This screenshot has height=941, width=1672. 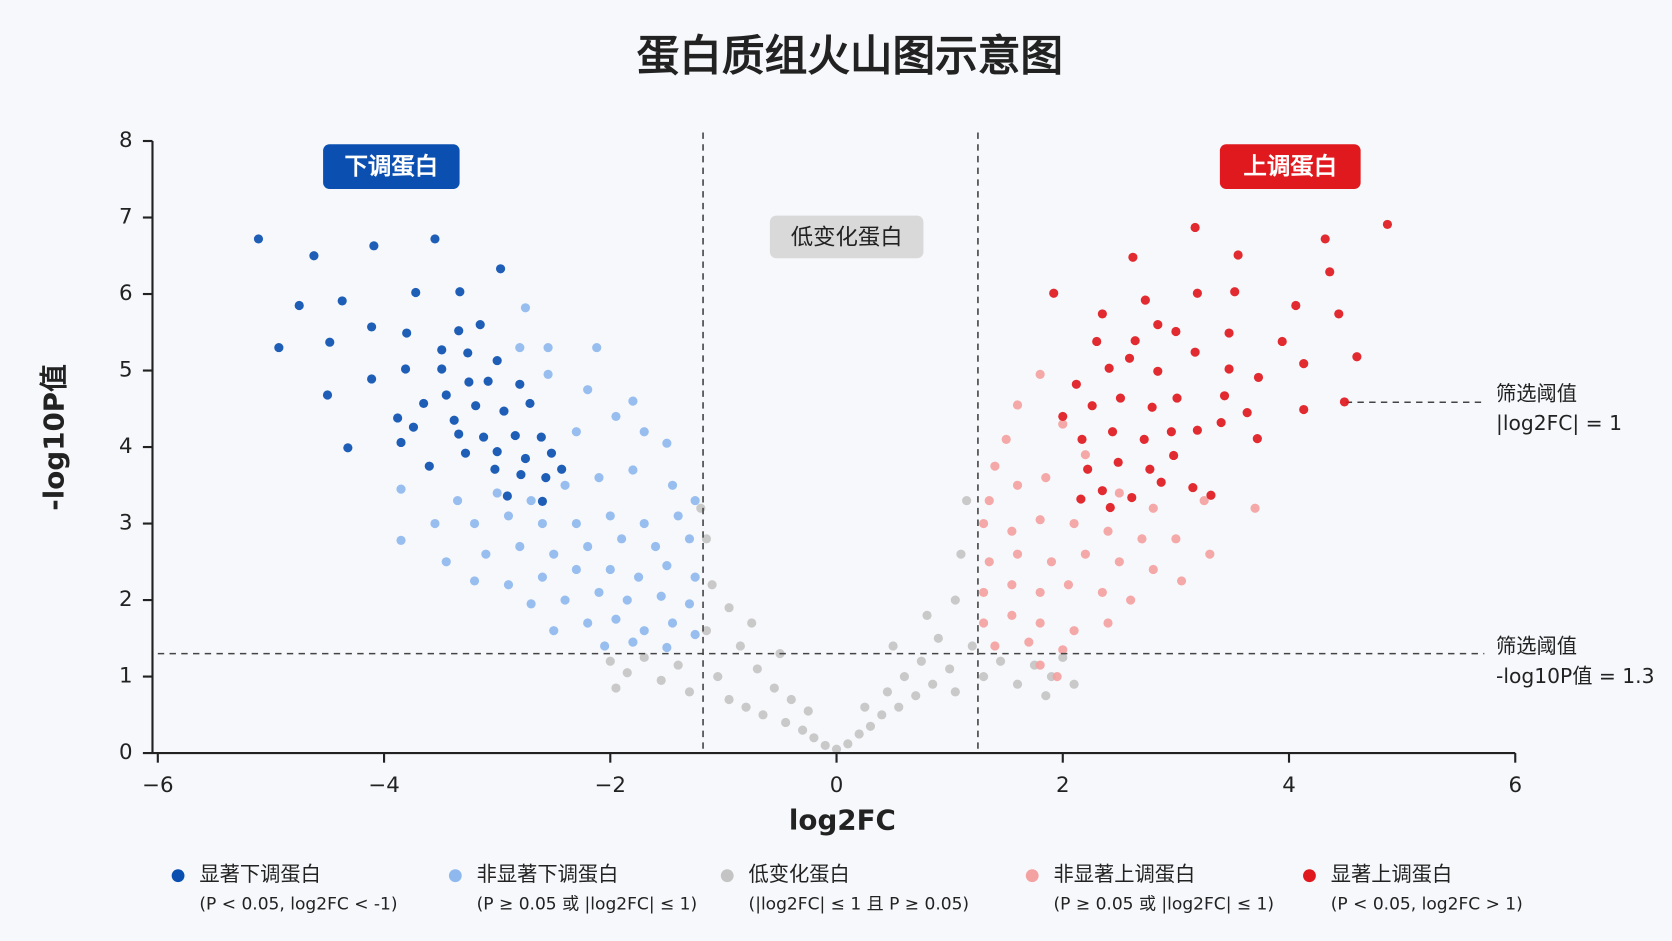 I want to click on threshold-text: |log2FC| = 1, so click(x=1559, y=423).